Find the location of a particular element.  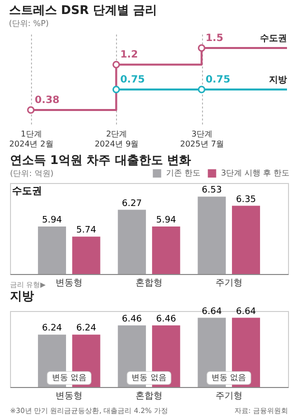

data-label: 6.35 is located at coordinates (246, 199).